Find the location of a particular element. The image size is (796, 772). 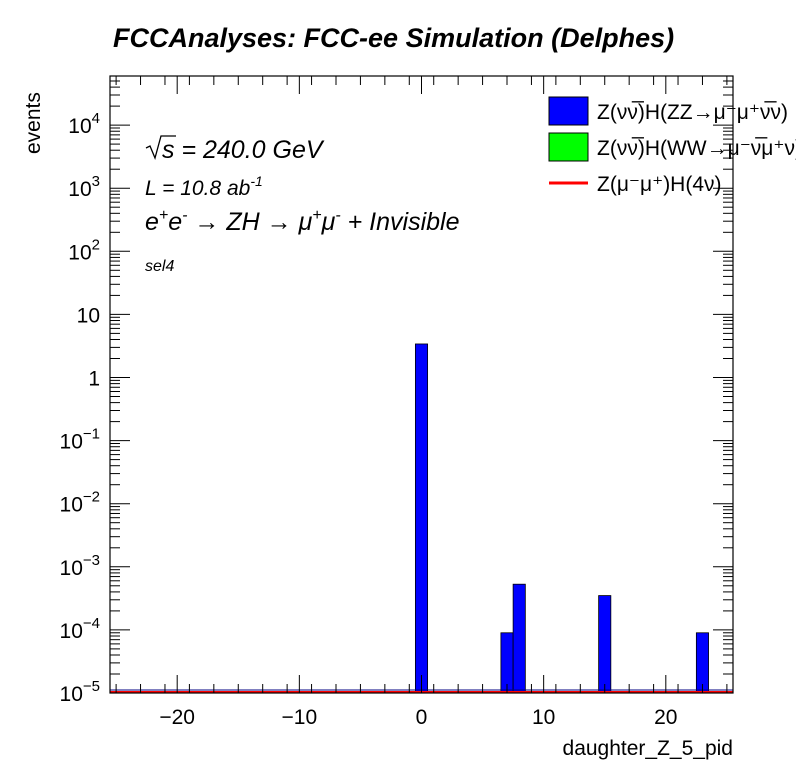

luminosity-label: L = 10.8 ab-1 is located at coordinates (204, 186).